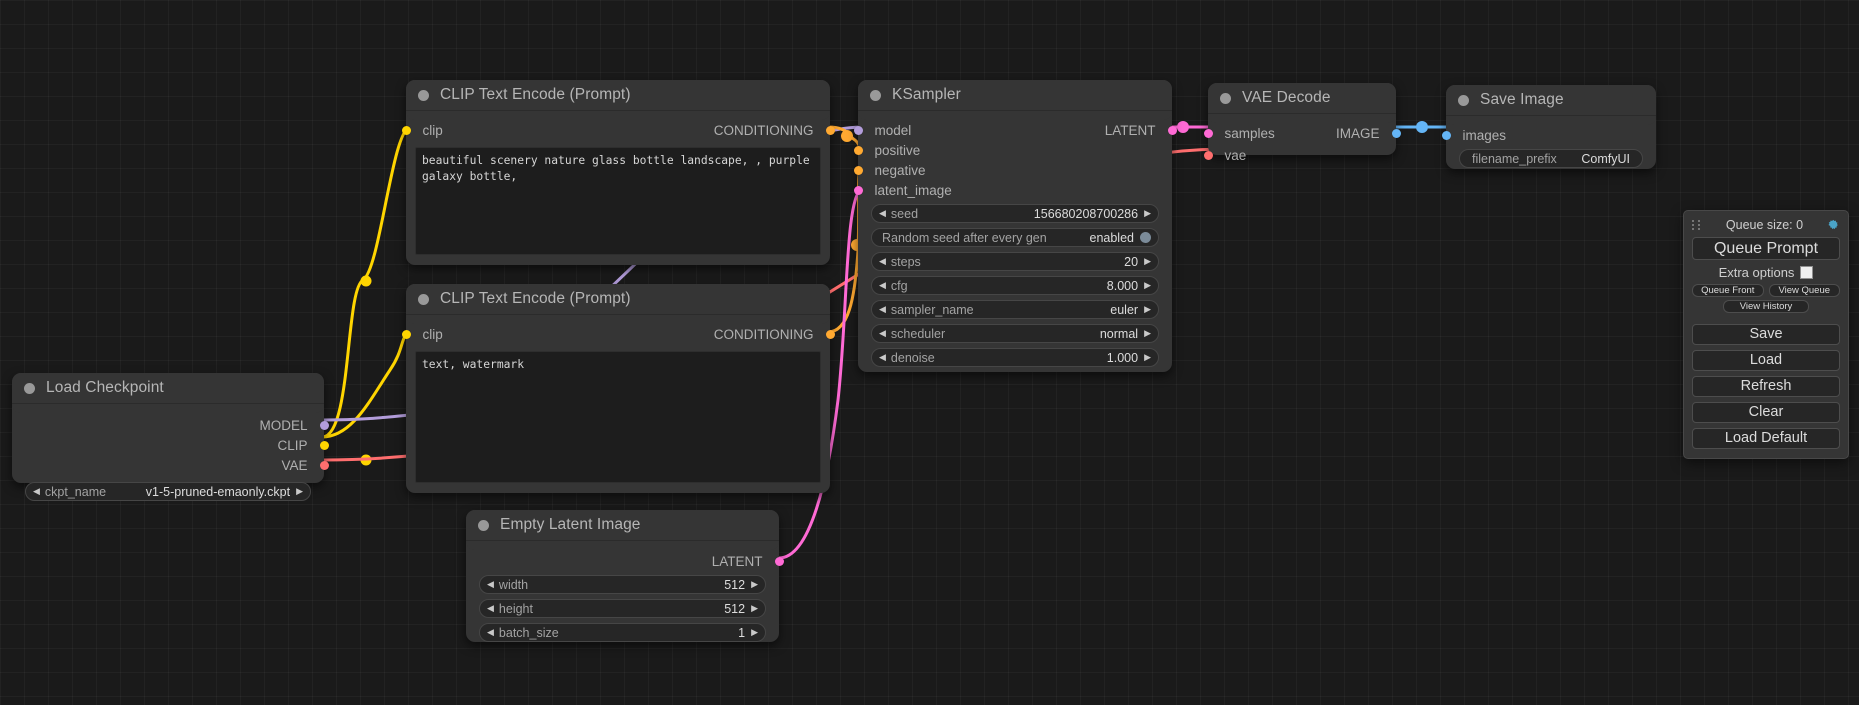 The width and height of the screenshot is (1859, 705). Describe the element at coordinates (1766, 412) in the screenshot. I see `clear-button: Clear` at that location.